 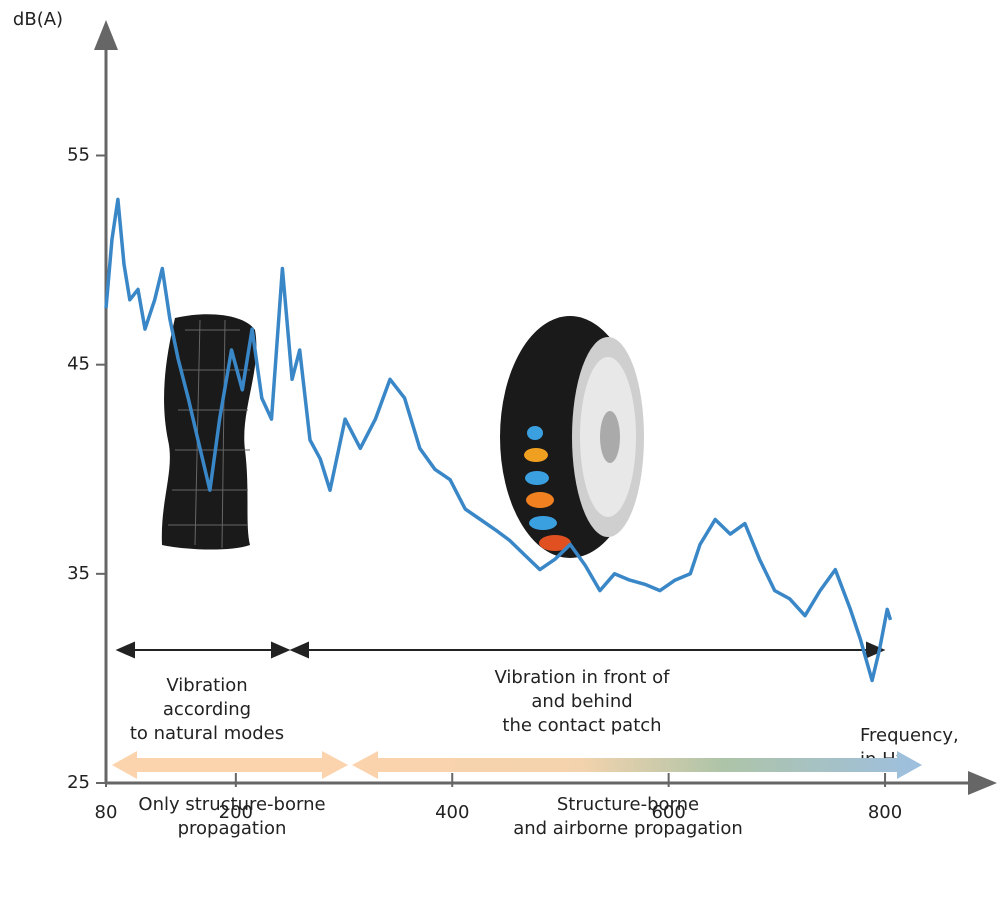 What do you see at coordinates (668, 812) in the screenshot?
I see `x-tick-label: 600` at bounding box center [668, 812].